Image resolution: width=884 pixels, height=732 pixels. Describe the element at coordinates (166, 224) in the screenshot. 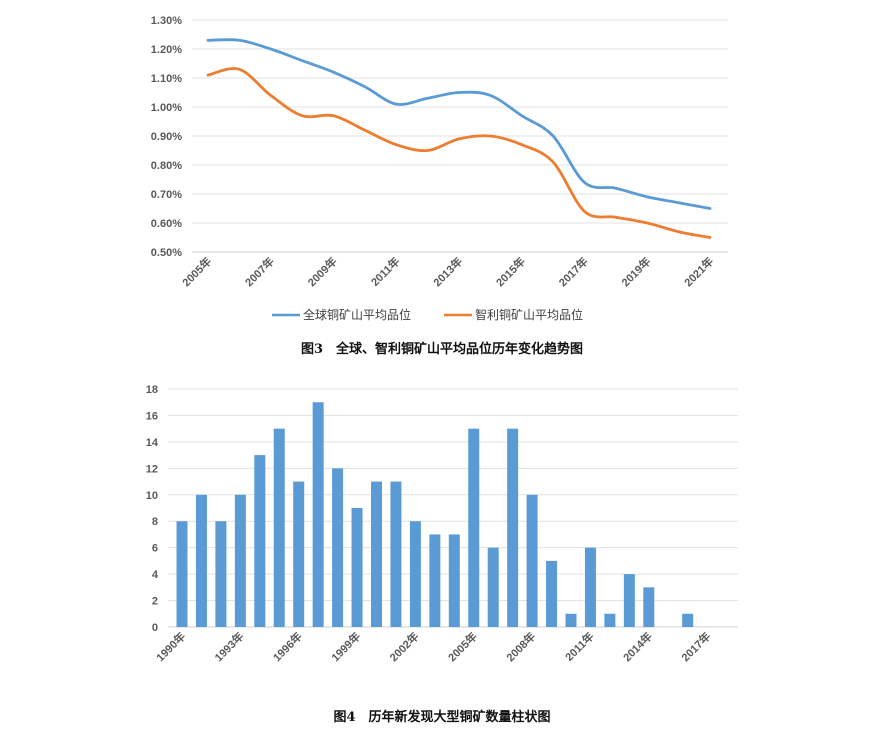

I see `y-tick-label: 0.60%` at that location.